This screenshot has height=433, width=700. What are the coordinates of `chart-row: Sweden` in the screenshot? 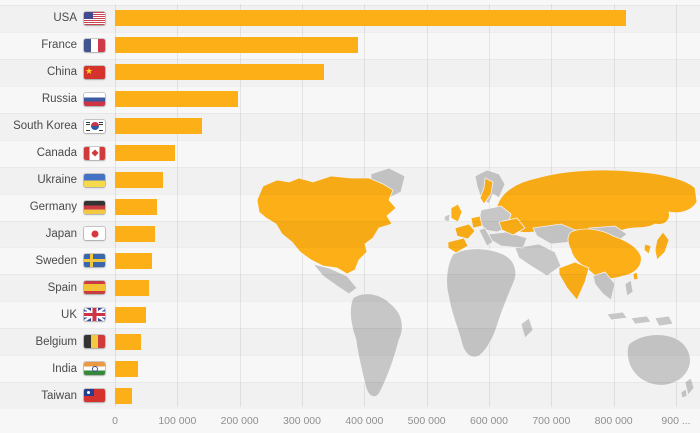 It's located at (350, 260).